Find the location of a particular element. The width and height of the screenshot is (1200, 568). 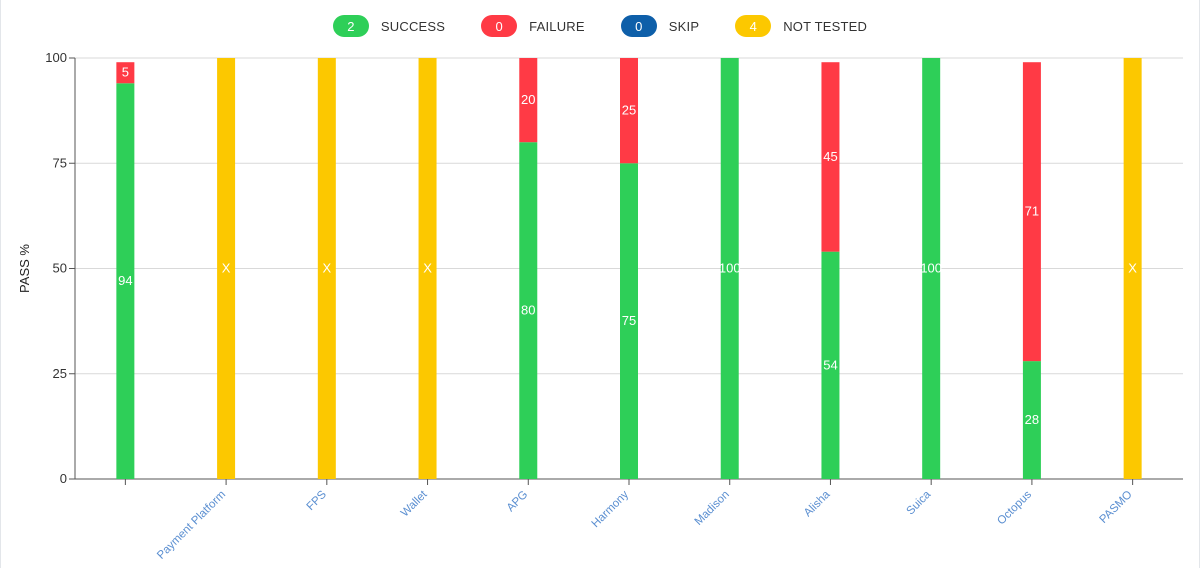

not-tested-count-pill: 4 is located at coordinates (753, 26).